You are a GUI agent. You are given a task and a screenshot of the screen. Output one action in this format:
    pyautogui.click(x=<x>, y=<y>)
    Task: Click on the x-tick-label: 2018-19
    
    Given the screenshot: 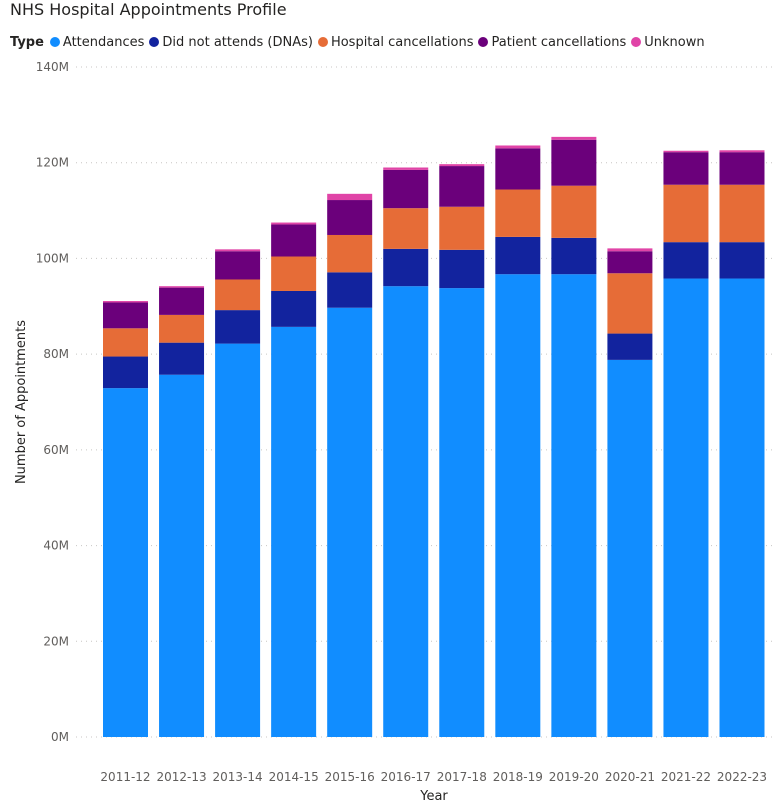 What is the action you would take?
    pyautogui.click(x=518, y=777)
    